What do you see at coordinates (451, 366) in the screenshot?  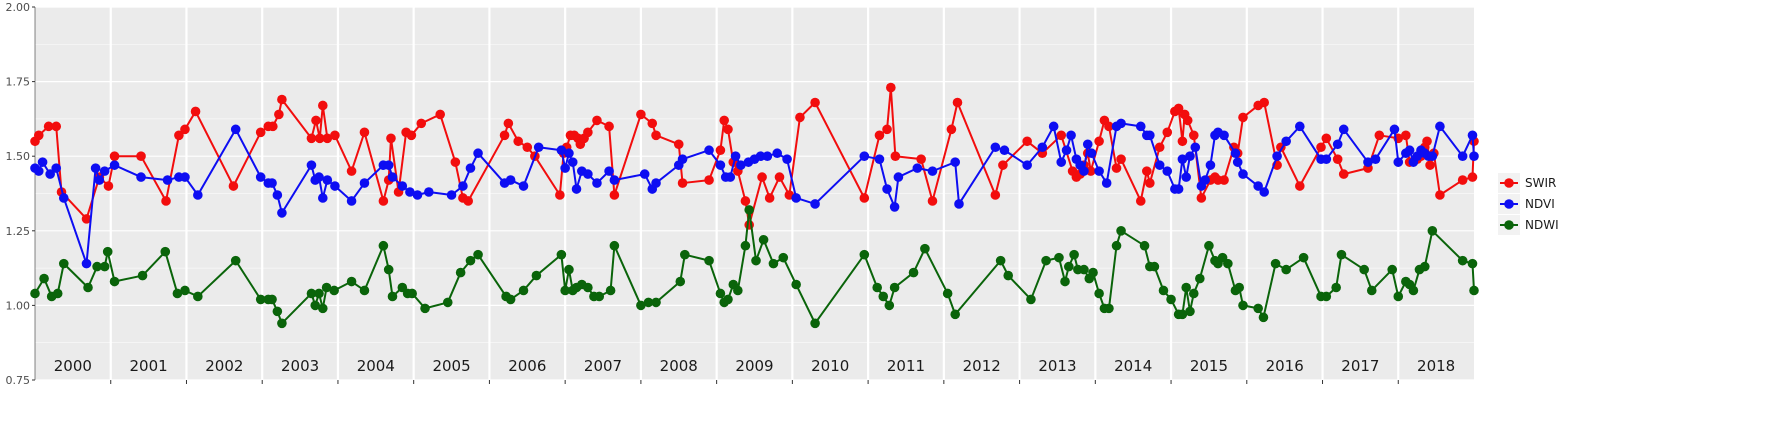 I see `year-label-2005: 2005` at bounding box center [451, 366].